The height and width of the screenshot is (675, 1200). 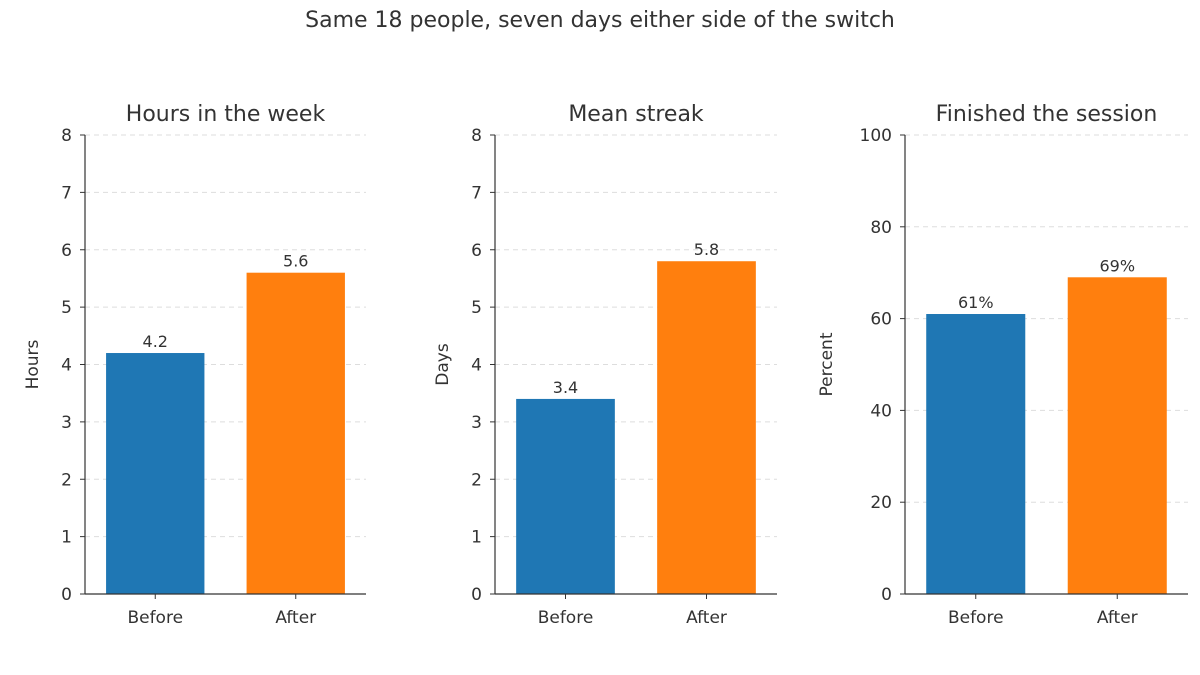 What do you see at coordinates (636, 114) in the screenshot?
I see `chart-title: Mean streak` at bounding box center [636, 114].